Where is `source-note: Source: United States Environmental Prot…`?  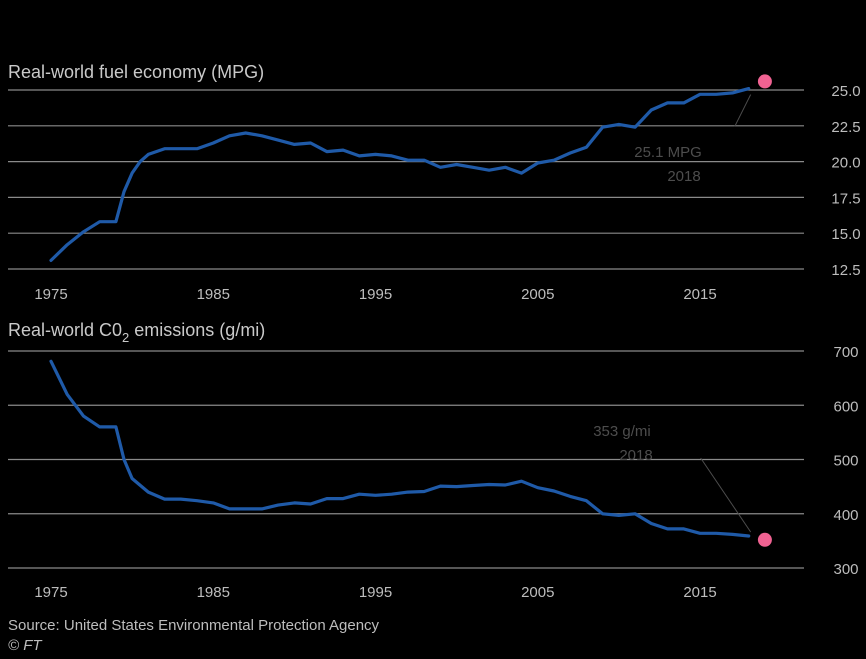
source-note: Source: United States Environmental Prot… is located at coordinates (194, 625).